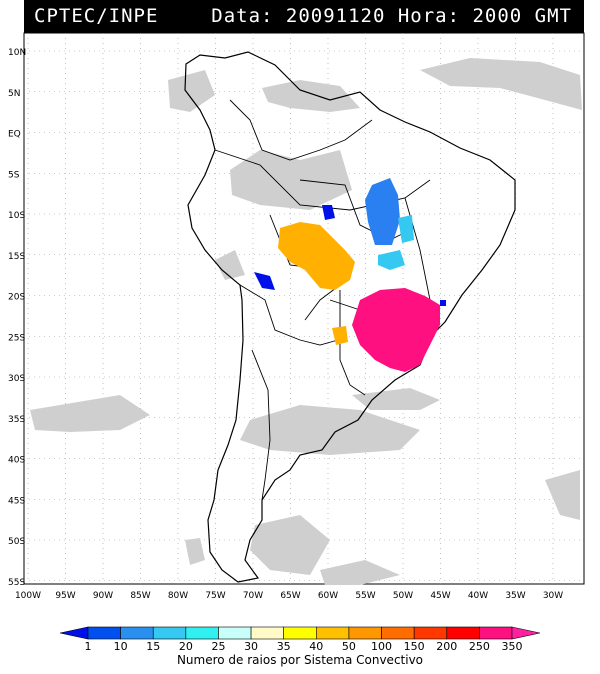 The image size is (600, 674). Describe the element at coordinates (14, 94) in the screenshot. I see `lat-label: 5N` at that location.